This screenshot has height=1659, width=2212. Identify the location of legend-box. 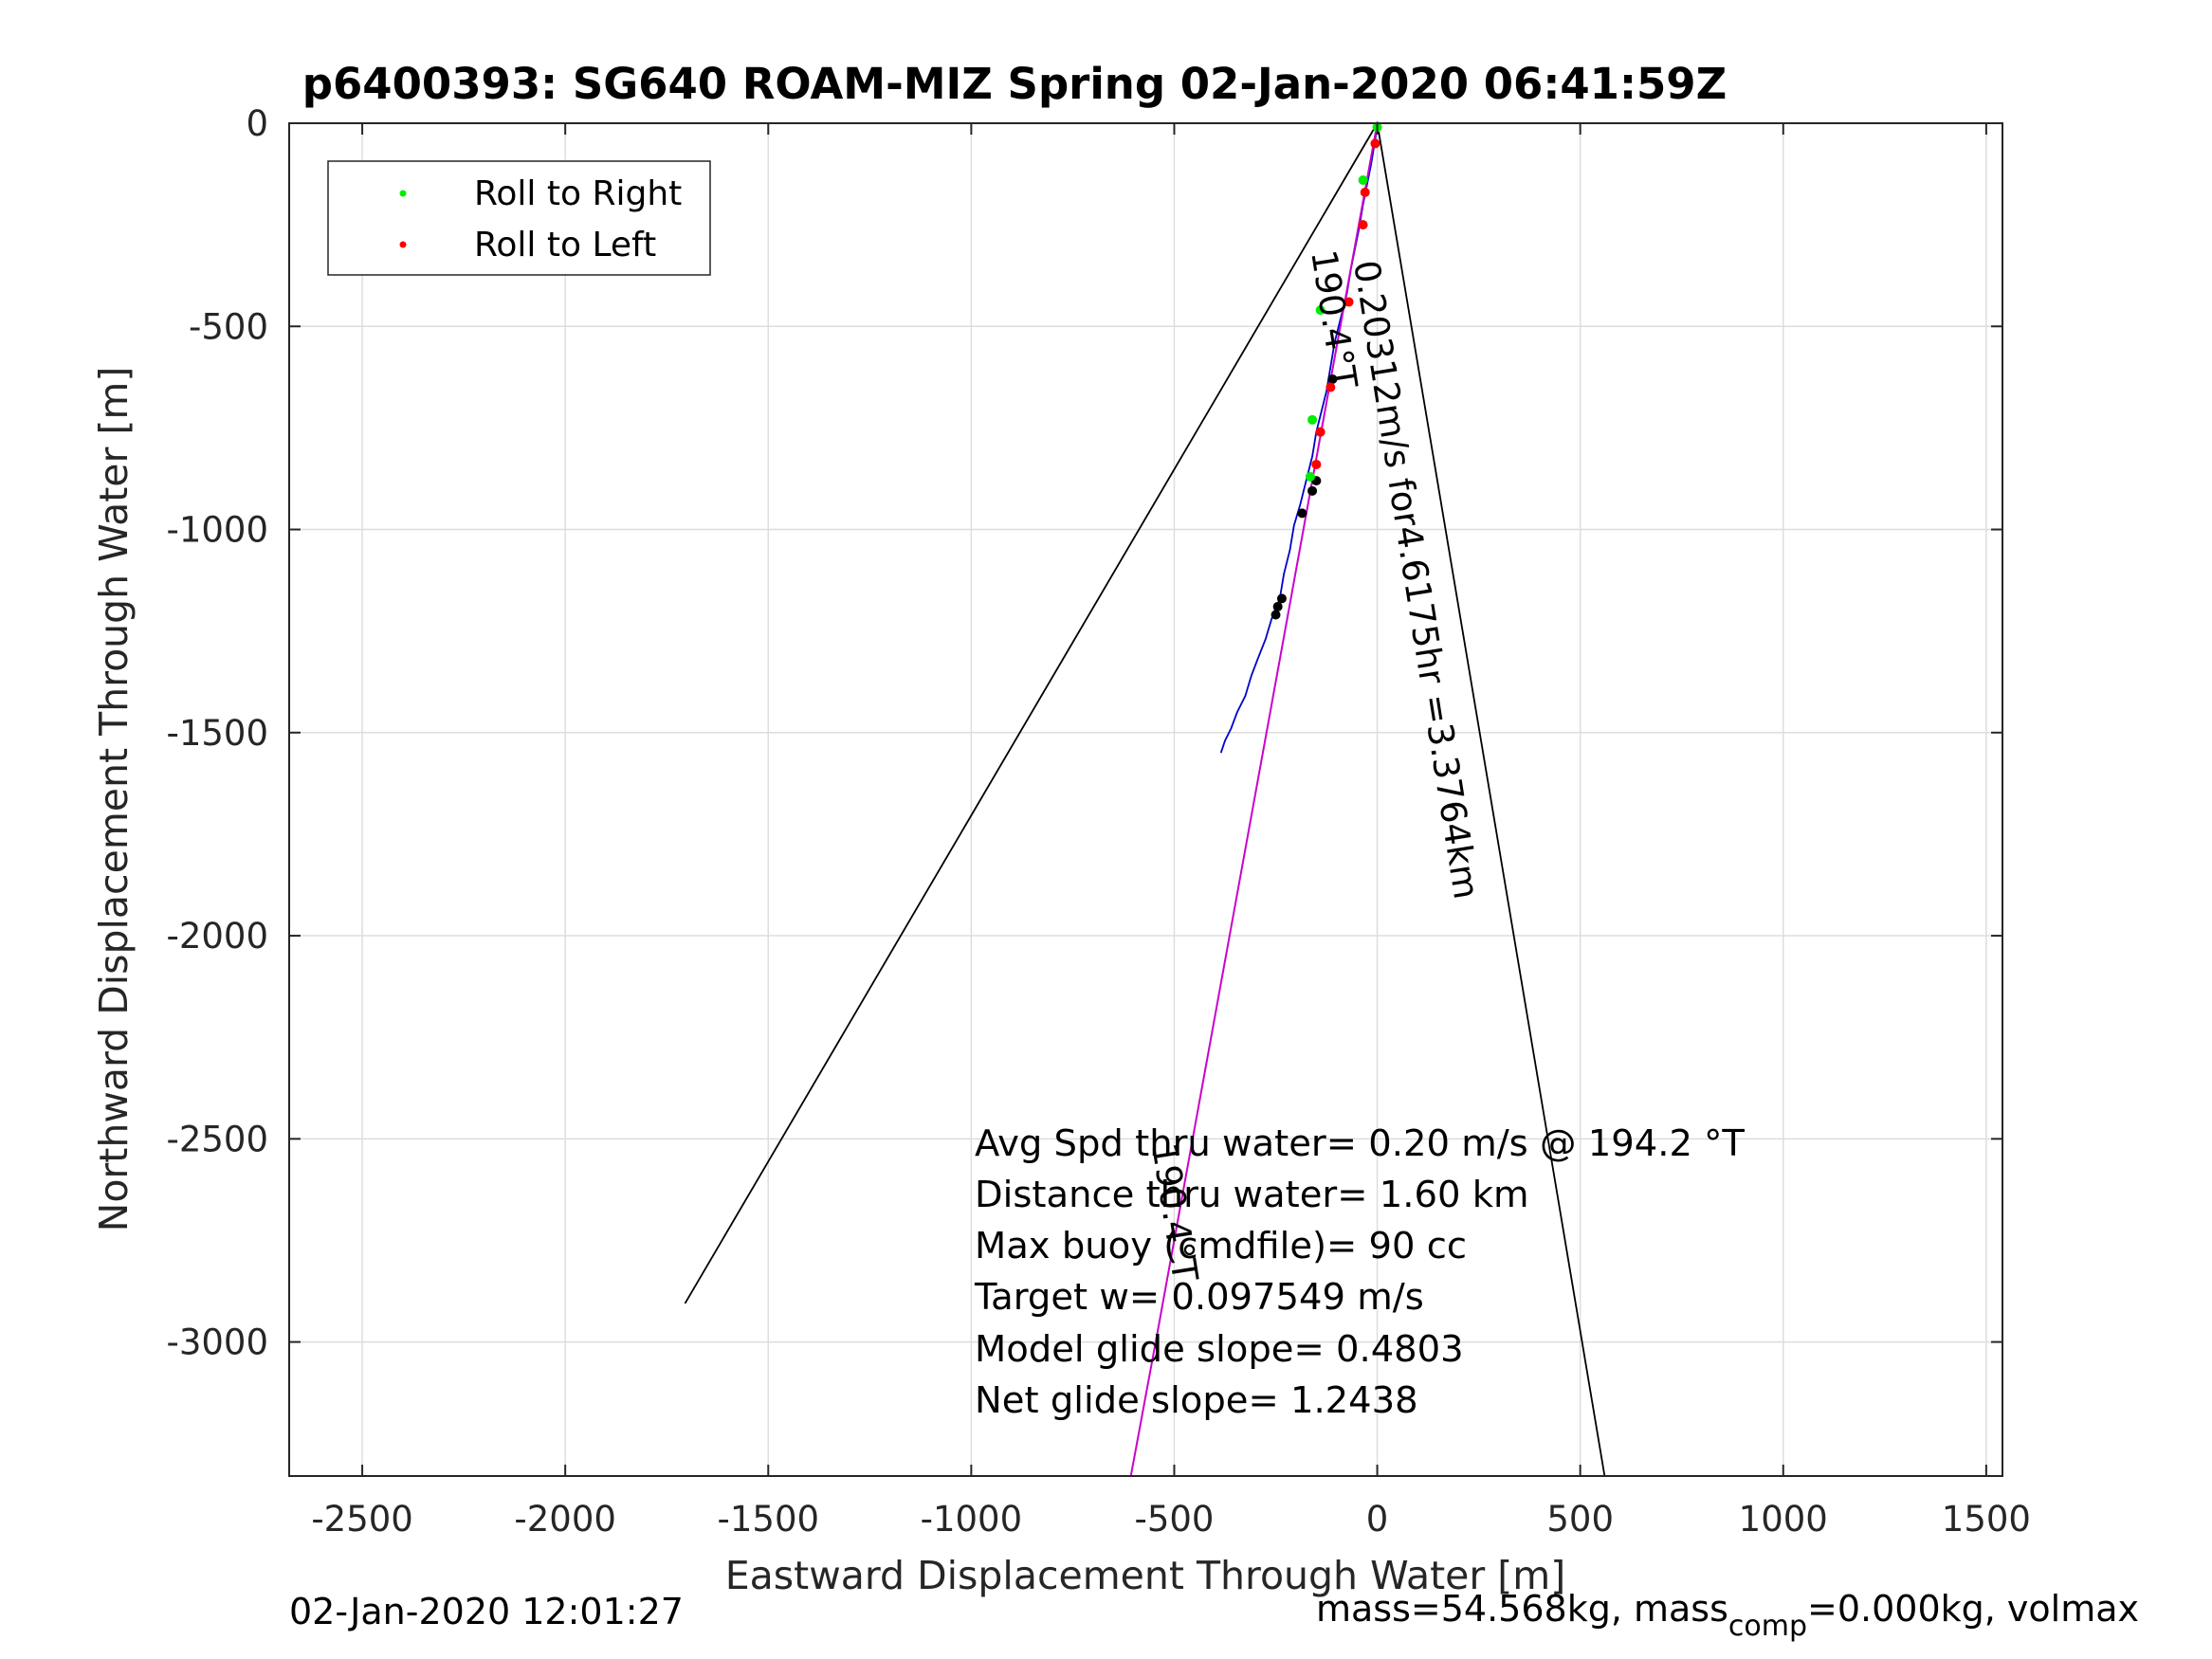
(519, 218).